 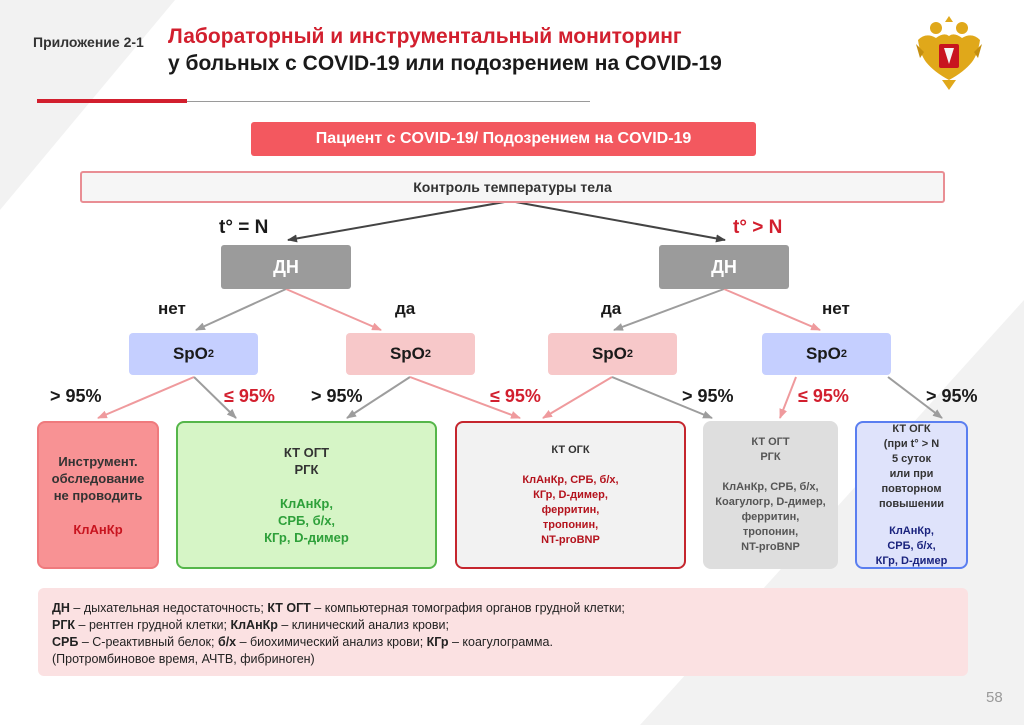 I want to click on title-underline, so click(x=388, y=101).